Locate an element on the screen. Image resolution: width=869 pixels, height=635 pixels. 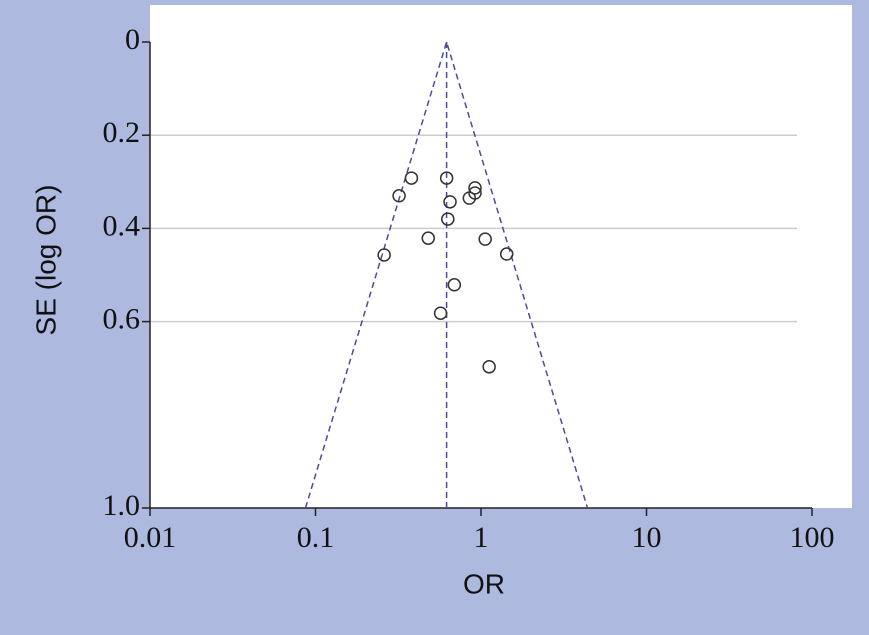
y-tick-label: 0.6 is located at coordinates (122, 318).